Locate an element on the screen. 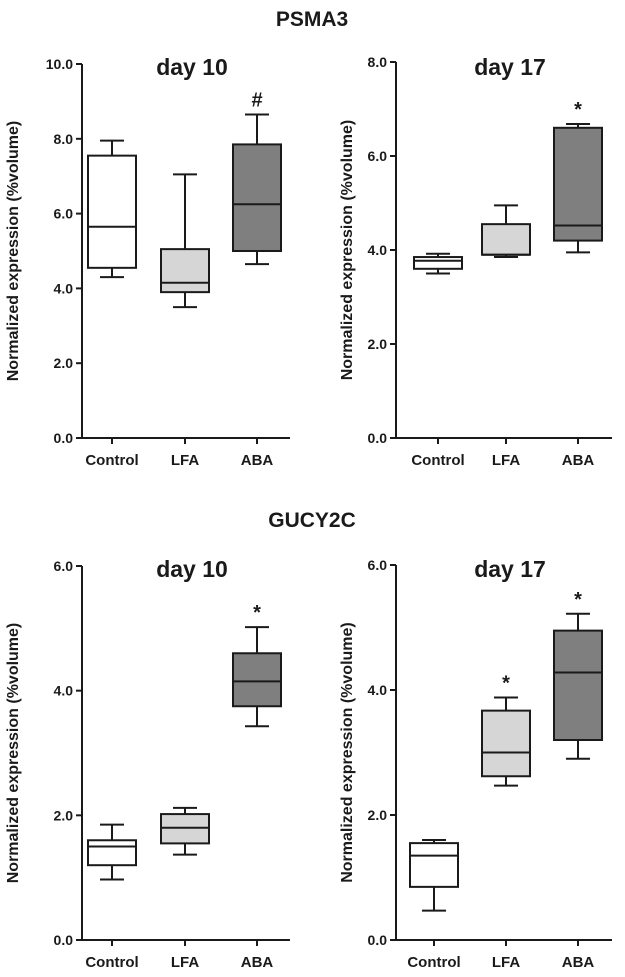  box-lfa: * is located at coordinates (506, 730).